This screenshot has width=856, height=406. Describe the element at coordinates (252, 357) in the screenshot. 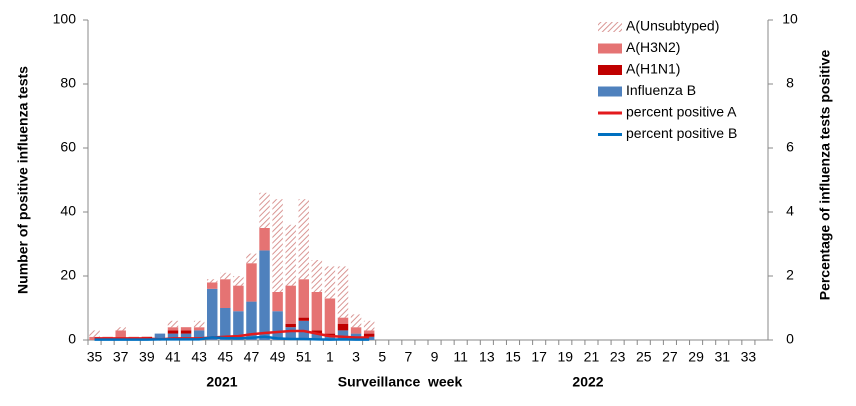

I see `x-tick-label: 47` at that location.